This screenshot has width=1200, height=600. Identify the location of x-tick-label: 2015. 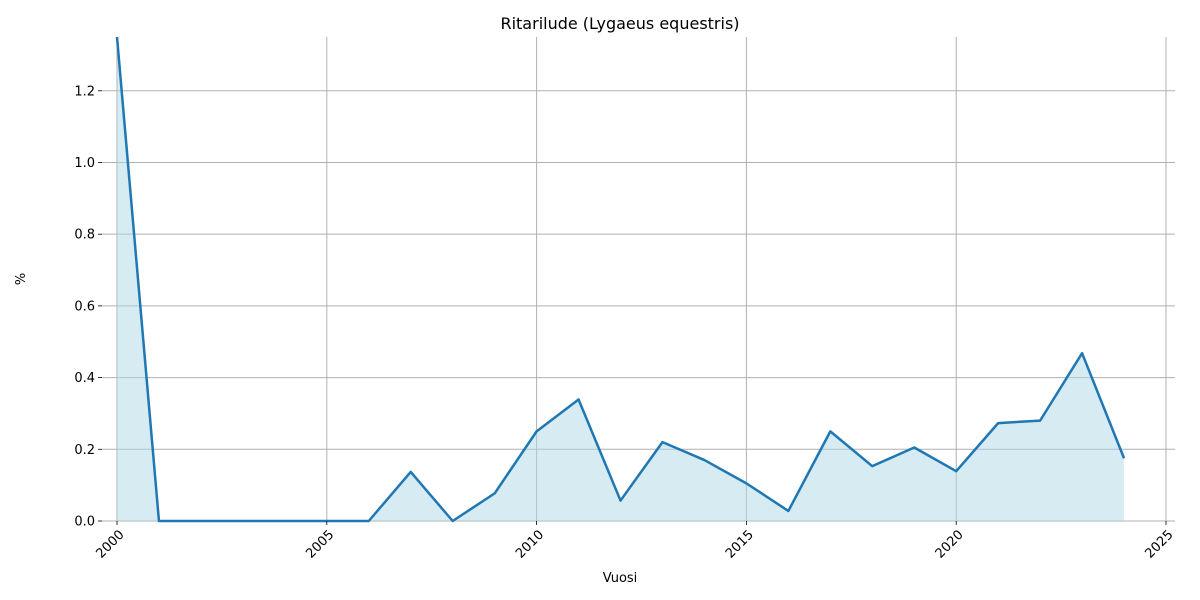
(740, 545).